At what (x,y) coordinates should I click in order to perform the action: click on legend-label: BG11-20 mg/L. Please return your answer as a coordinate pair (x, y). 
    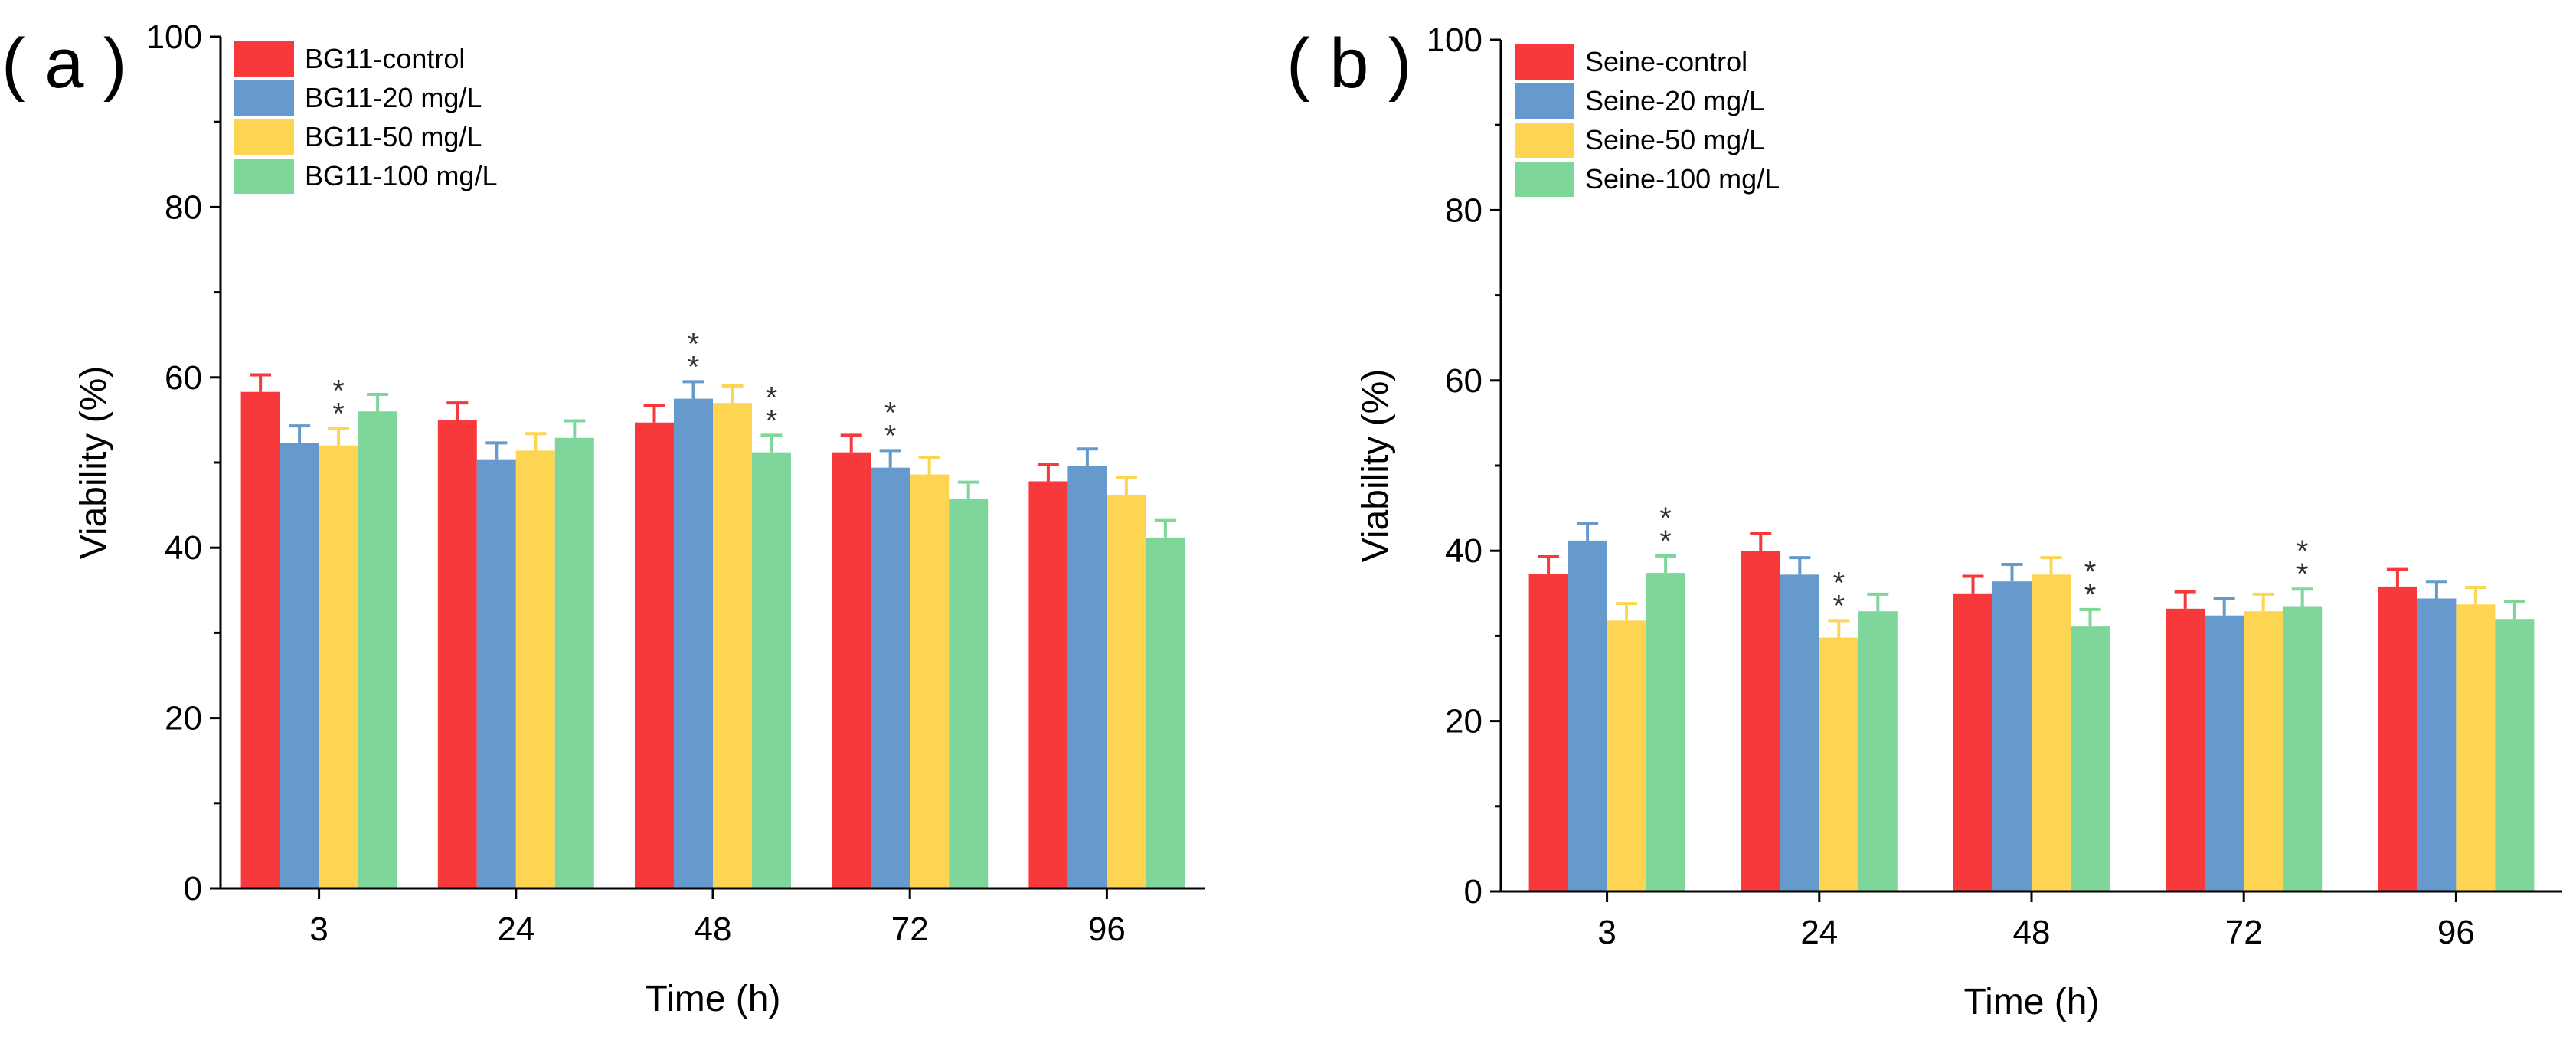
    Looking at the image, I should click on (393, 97).